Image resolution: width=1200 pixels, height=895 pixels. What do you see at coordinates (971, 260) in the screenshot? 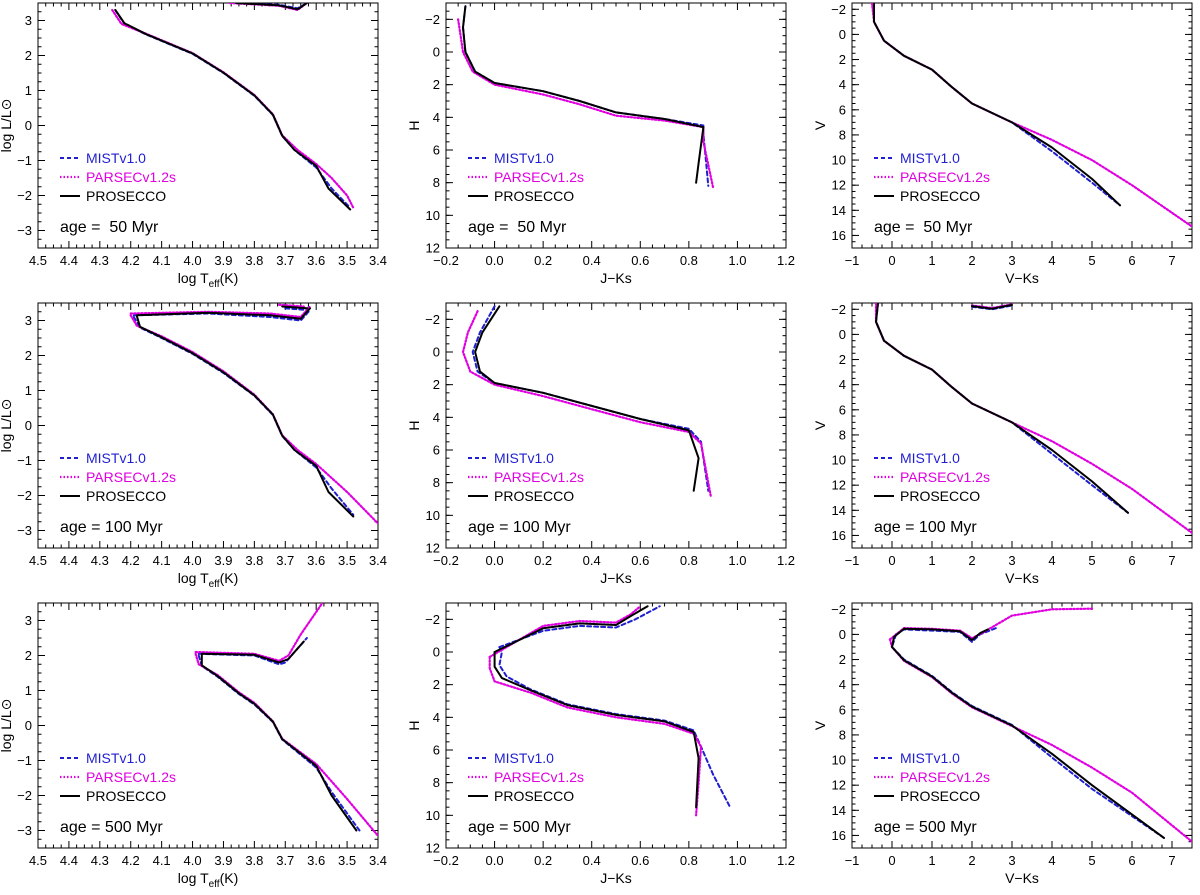
I see `x-tick-label: 2` at bounding box center [971, 260].